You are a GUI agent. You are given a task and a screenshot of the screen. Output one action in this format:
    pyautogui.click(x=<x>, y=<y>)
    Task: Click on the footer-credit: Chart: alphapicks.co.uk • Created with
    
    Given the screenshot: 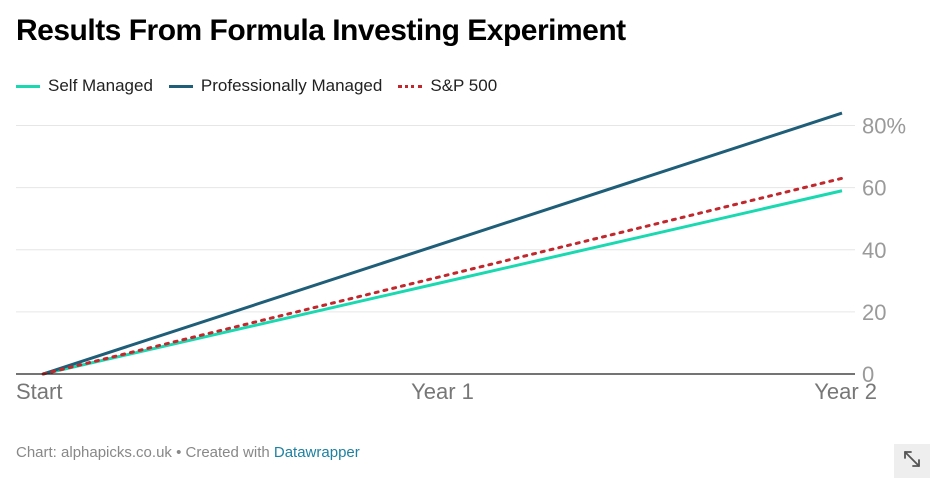 What is the action you would take?
    pyautogui.click(x=145, y=452)
    